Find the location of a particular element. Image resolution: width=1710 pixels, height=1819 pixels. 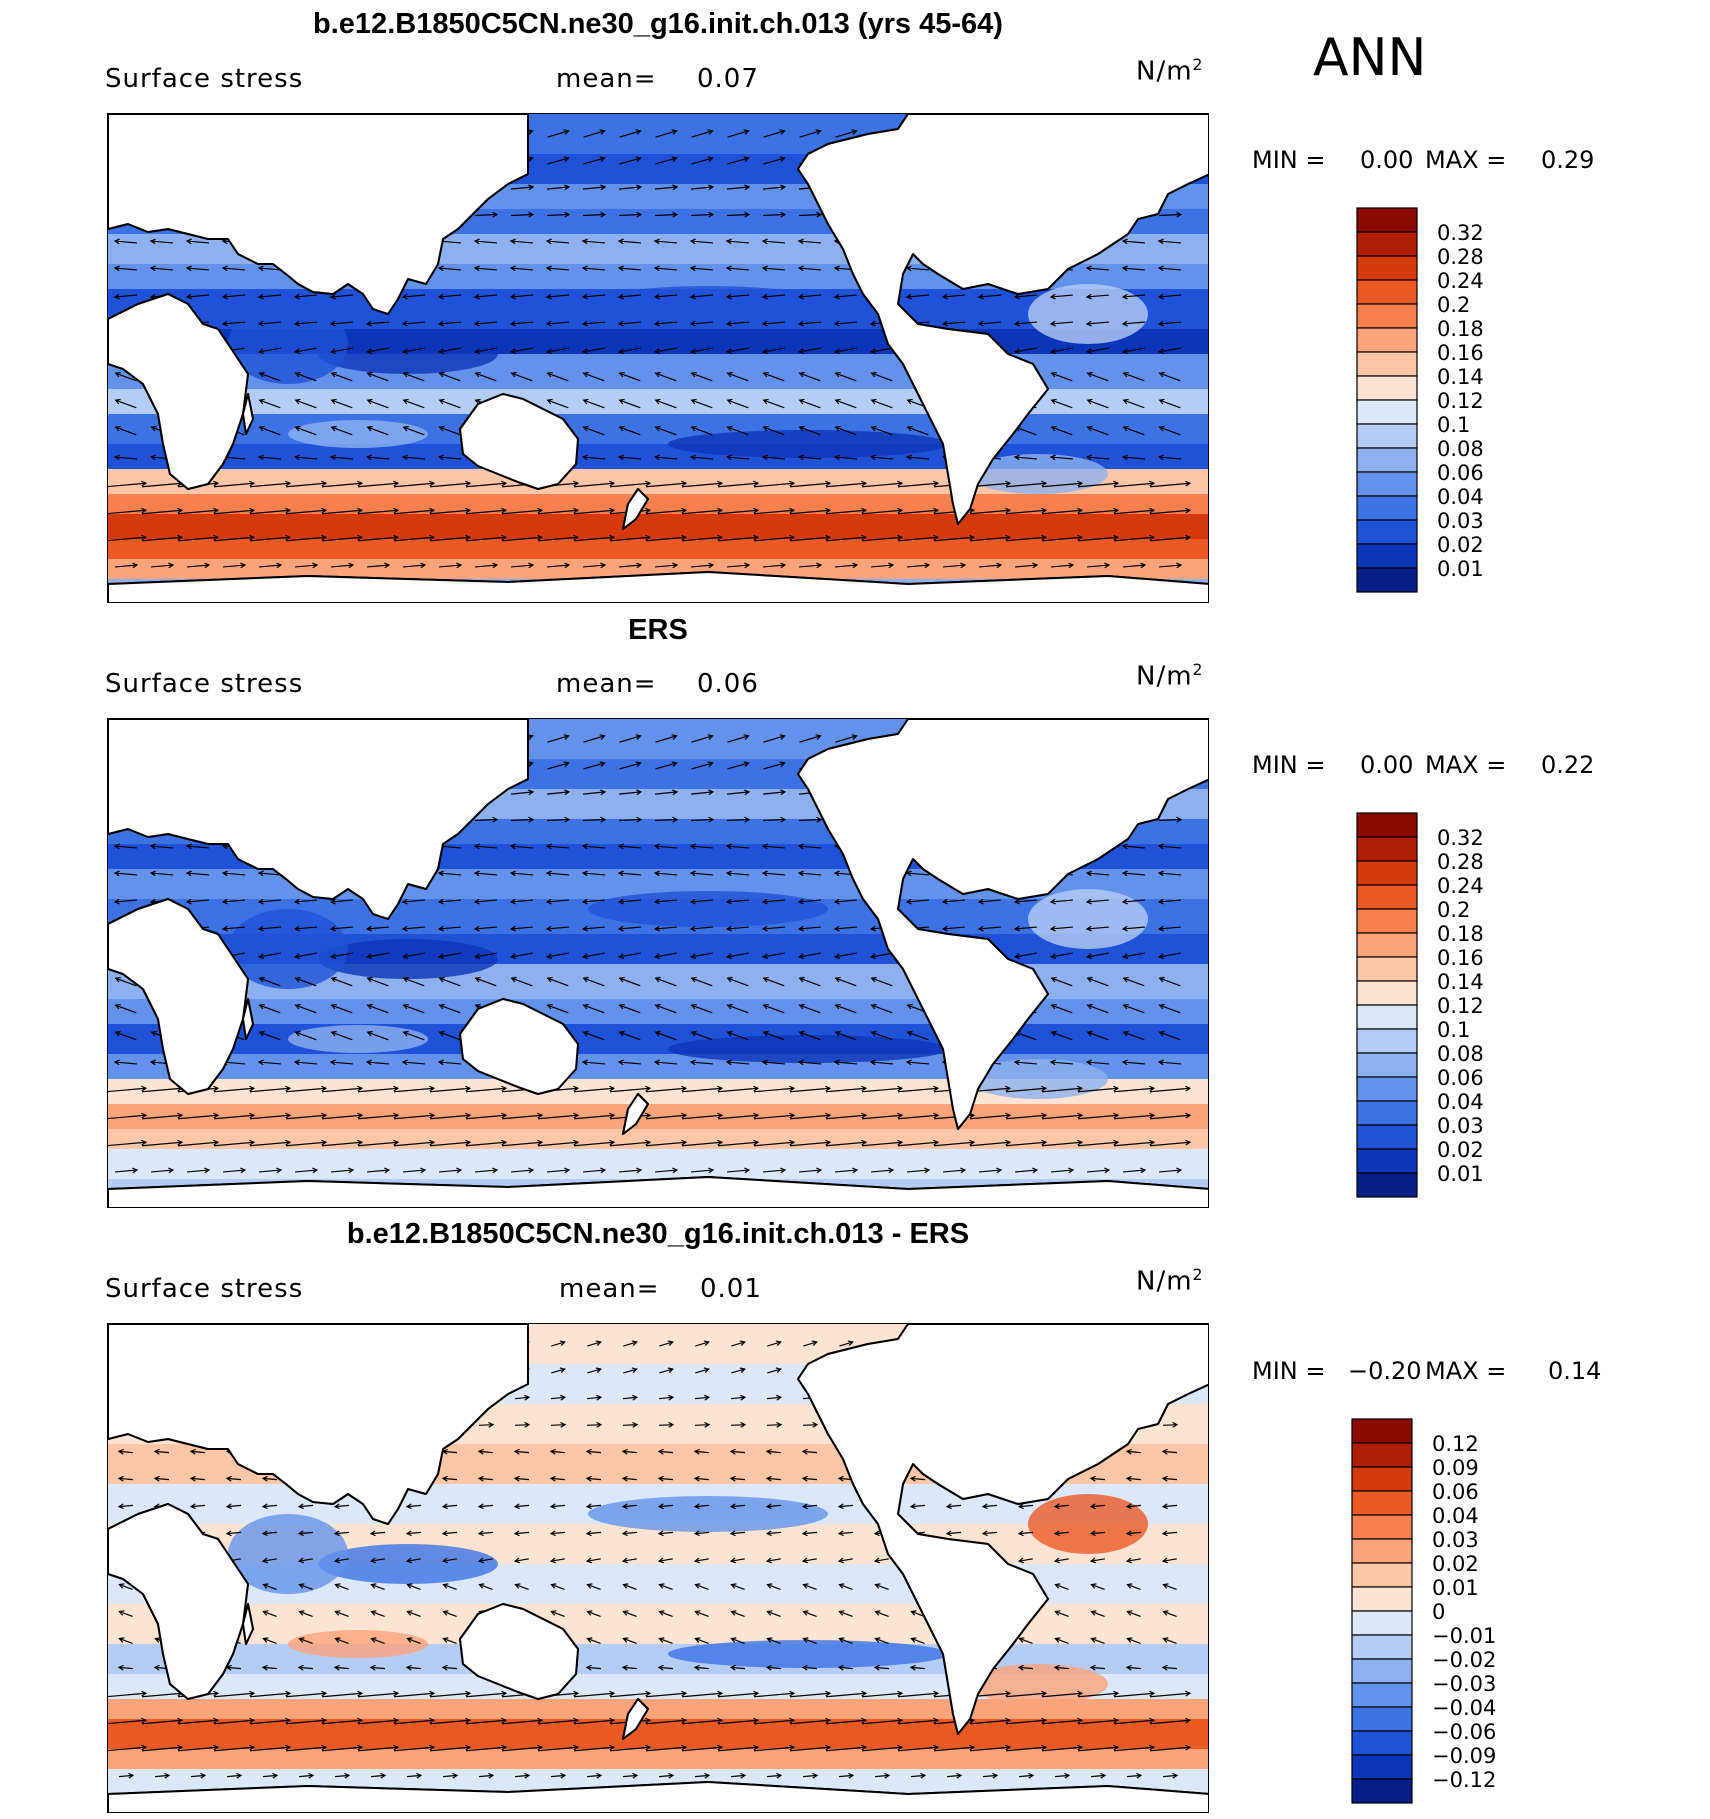

colorbar-tick-label: 0.2 is located at coordinates (1453, 910).